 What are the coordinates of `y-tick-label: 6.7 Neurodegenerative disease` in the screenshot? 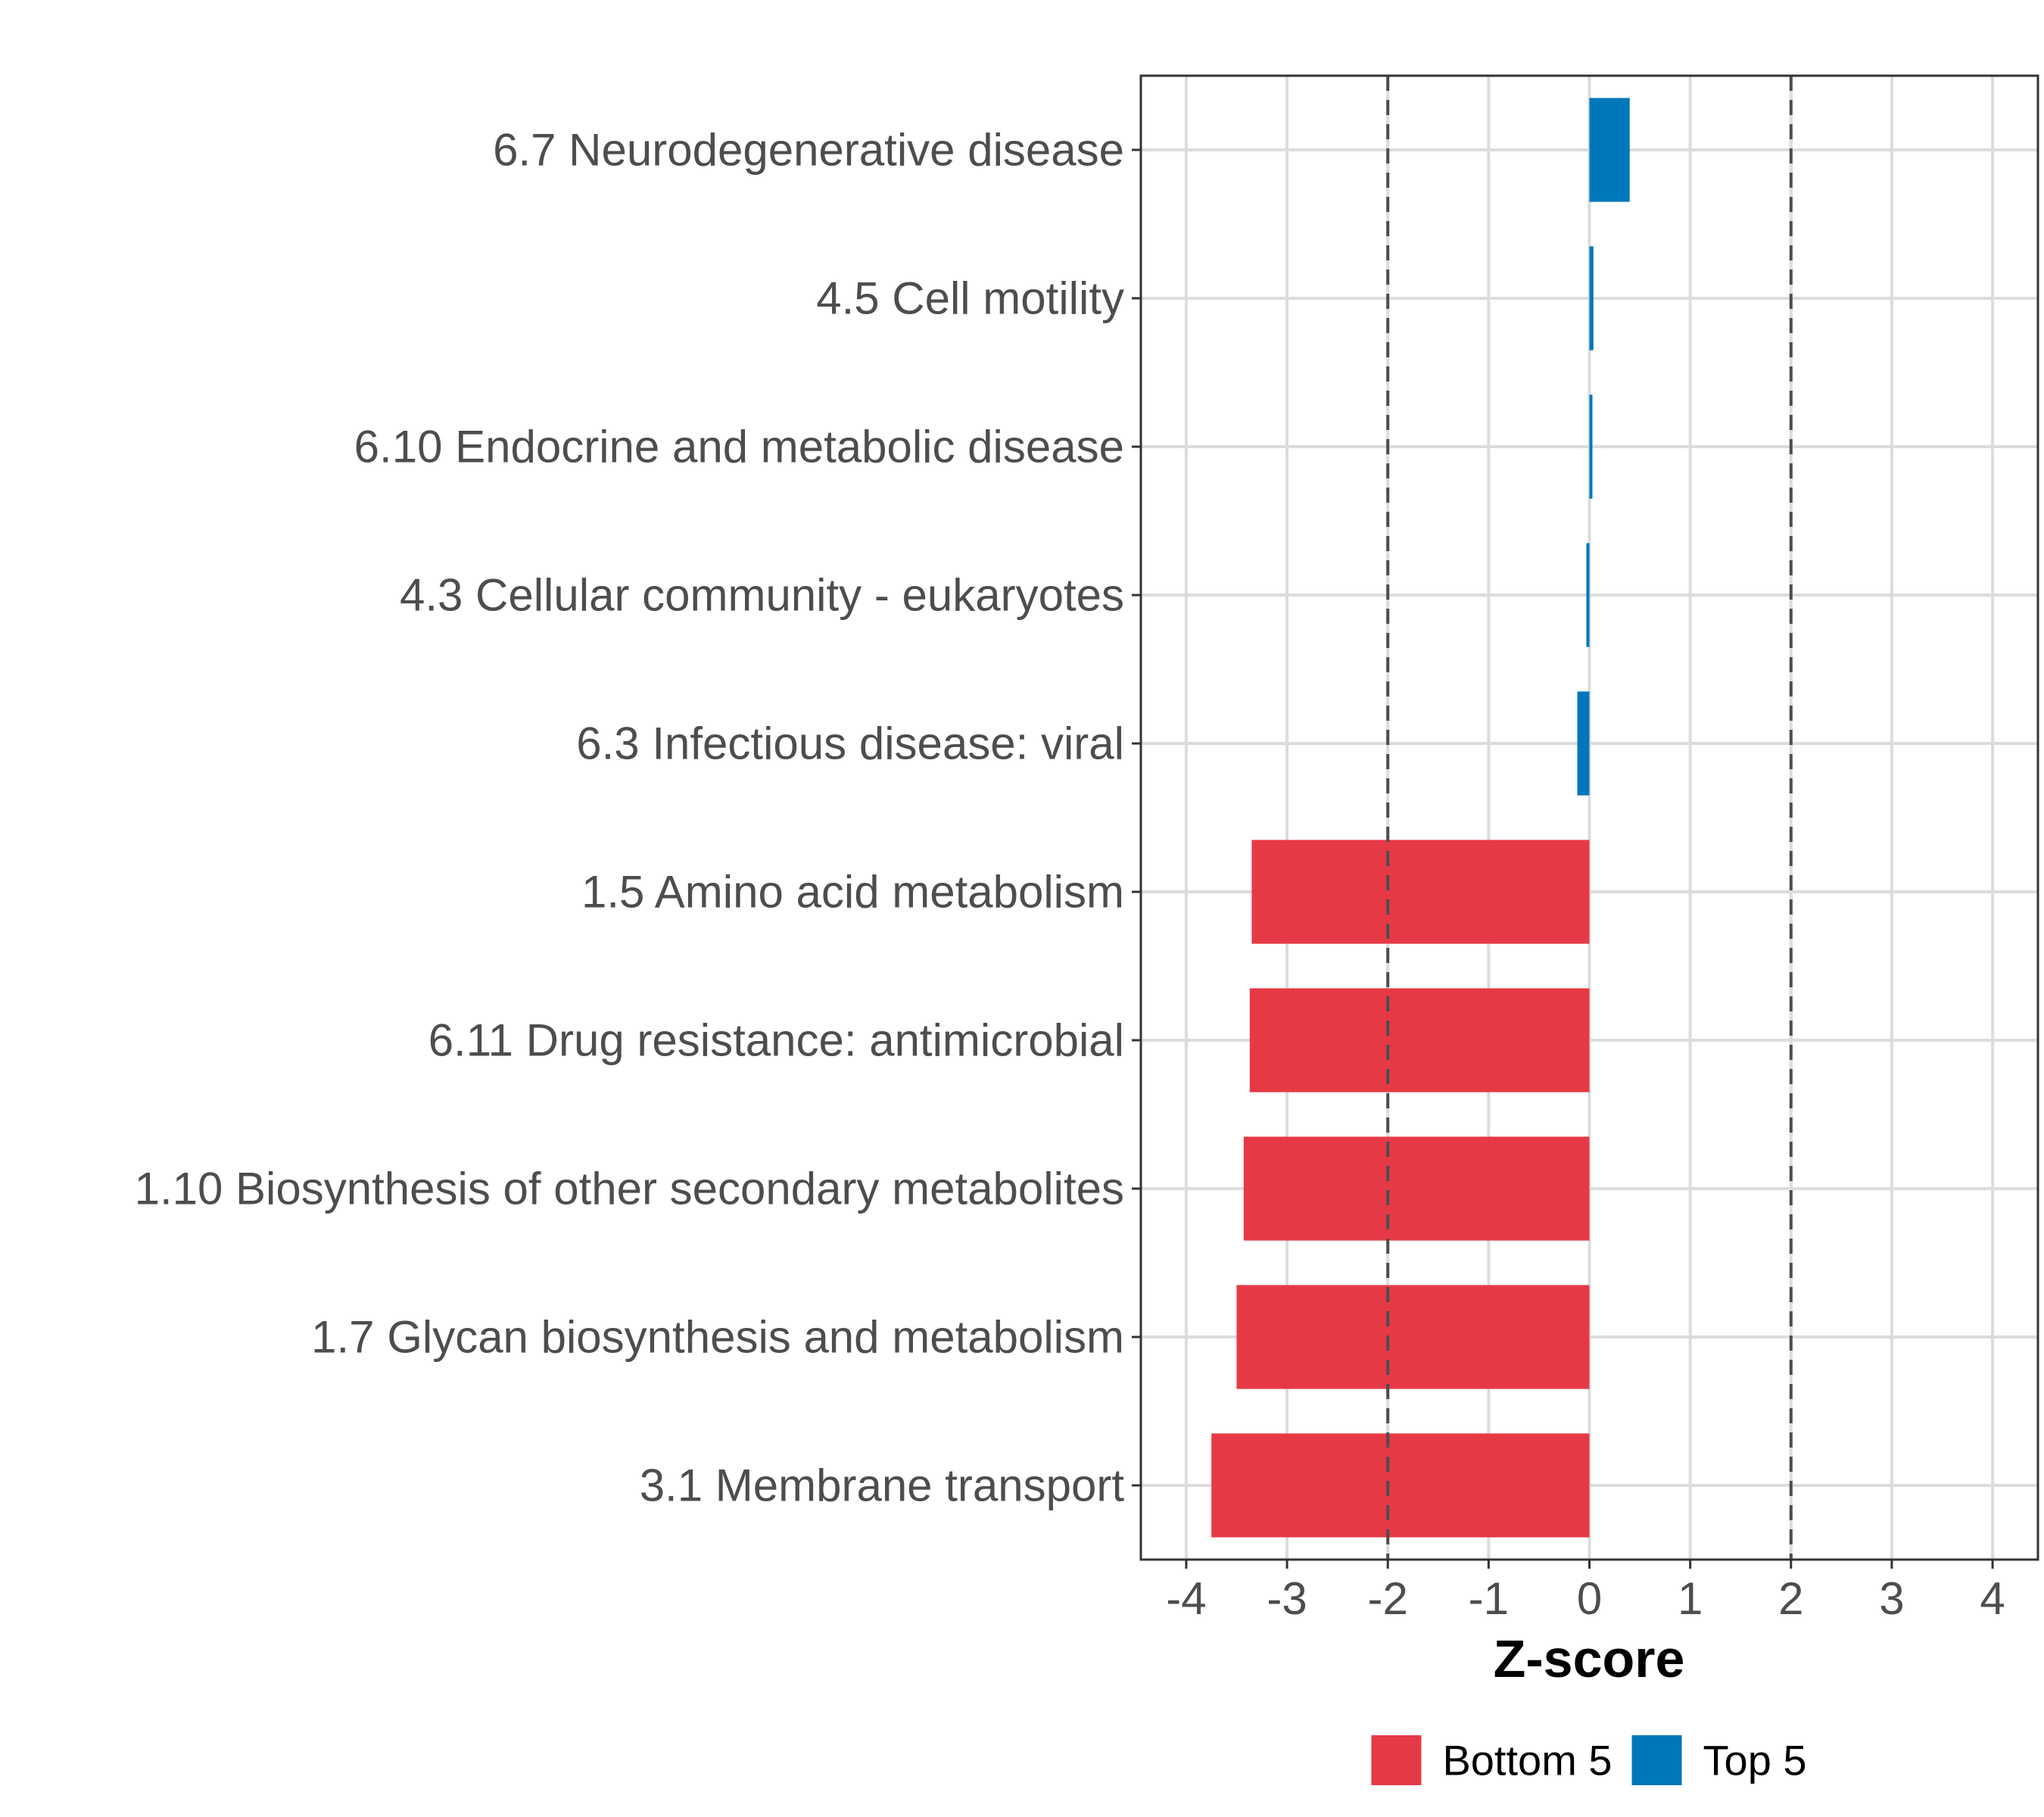 It's located at (809, 150).